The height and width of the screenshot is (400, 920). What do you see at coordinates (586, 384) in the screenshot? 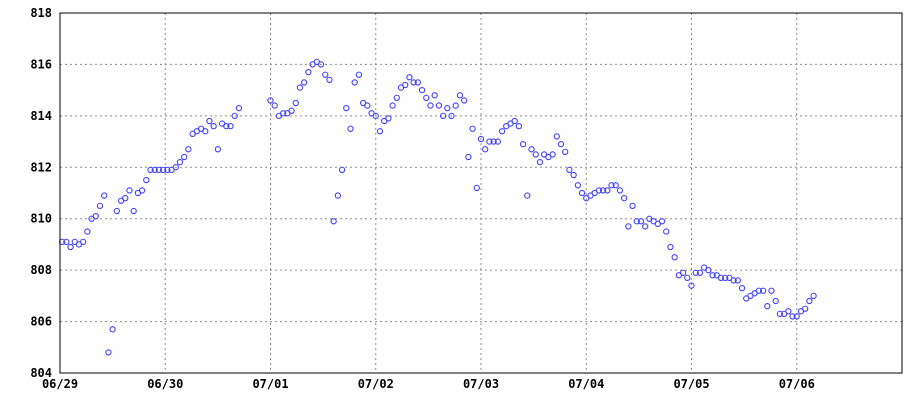
I see `x-tick-label: 07/04` at bounding box center [586, 384].